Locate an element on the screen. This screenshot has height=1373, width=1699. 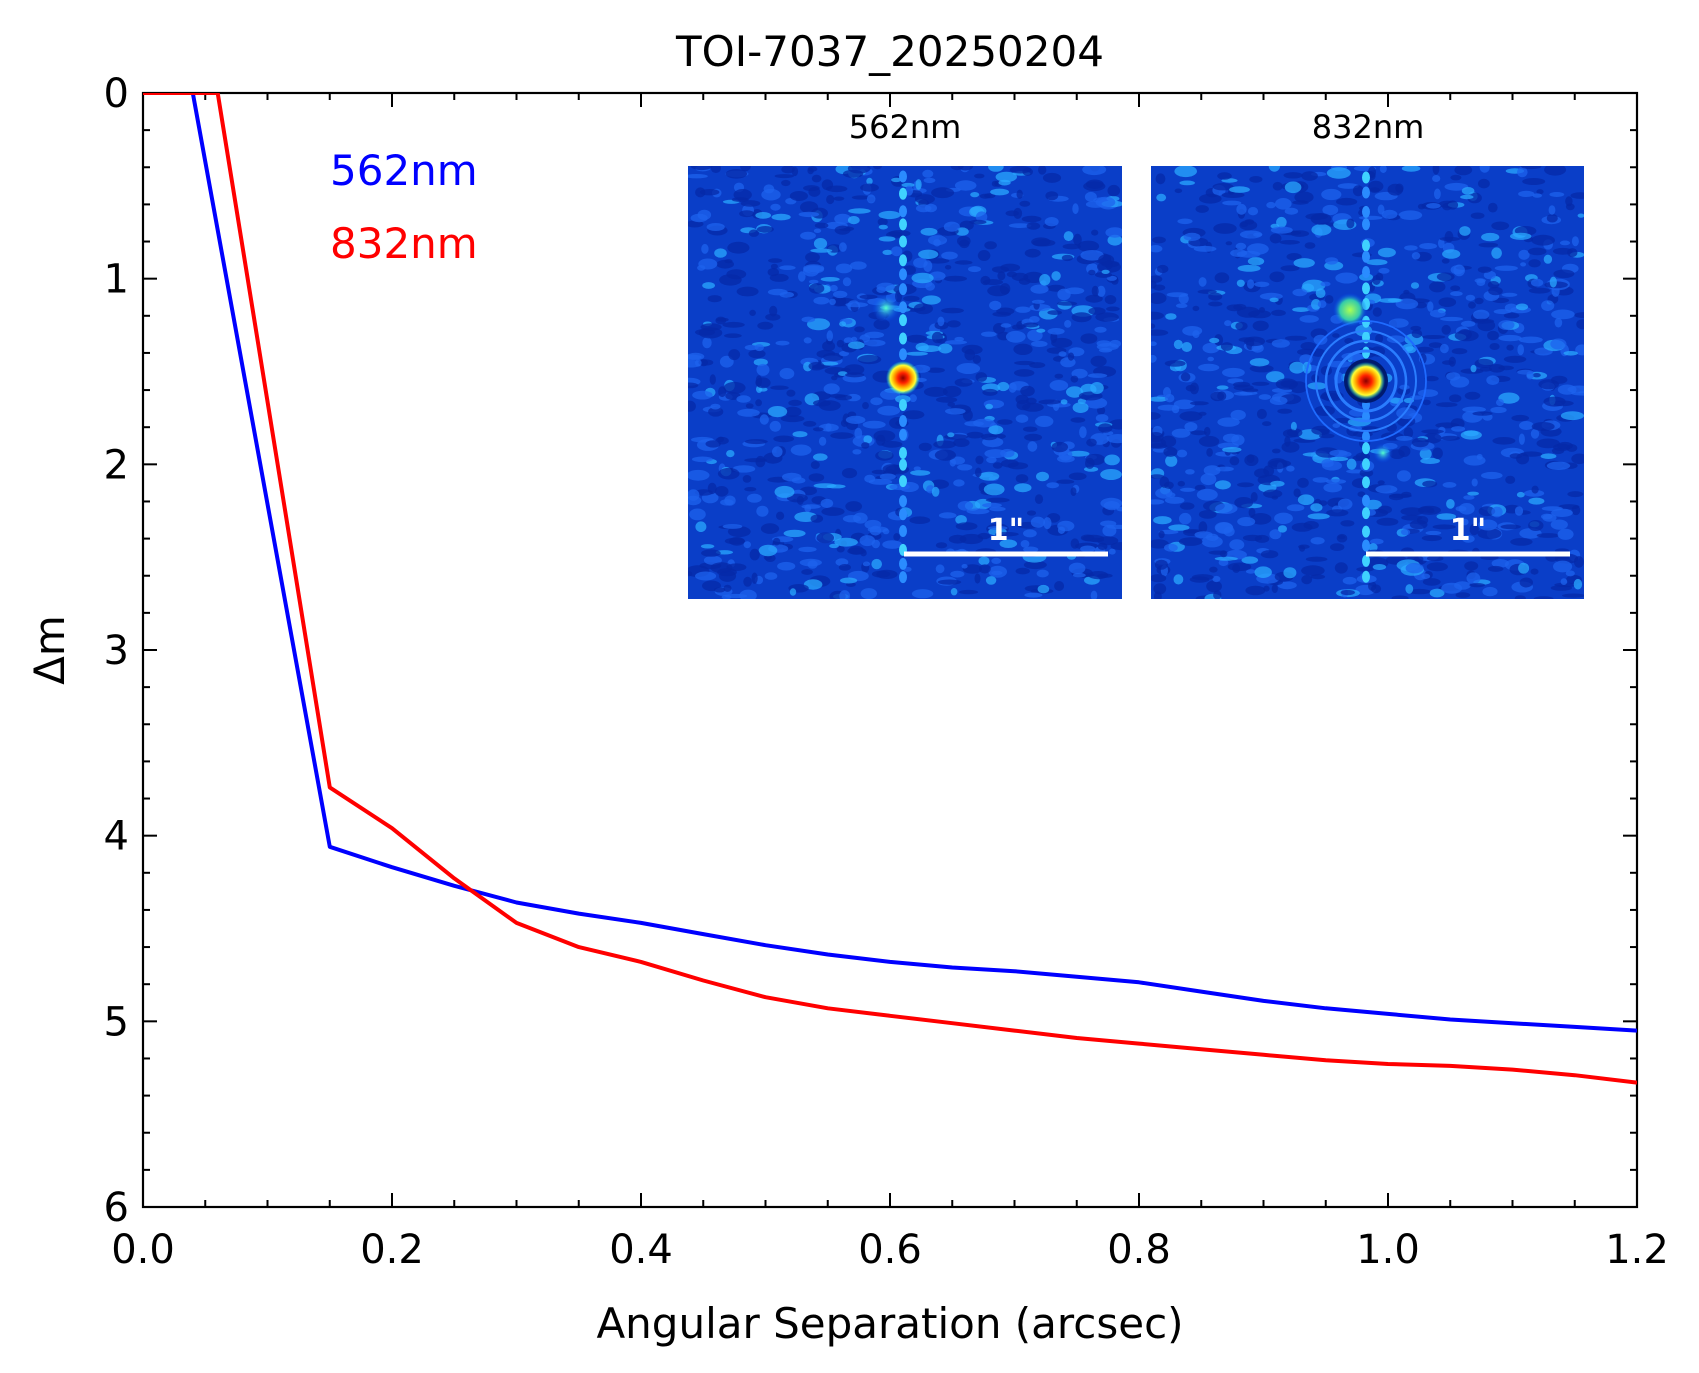
airy-rings is located at coordinates (1366, 378).